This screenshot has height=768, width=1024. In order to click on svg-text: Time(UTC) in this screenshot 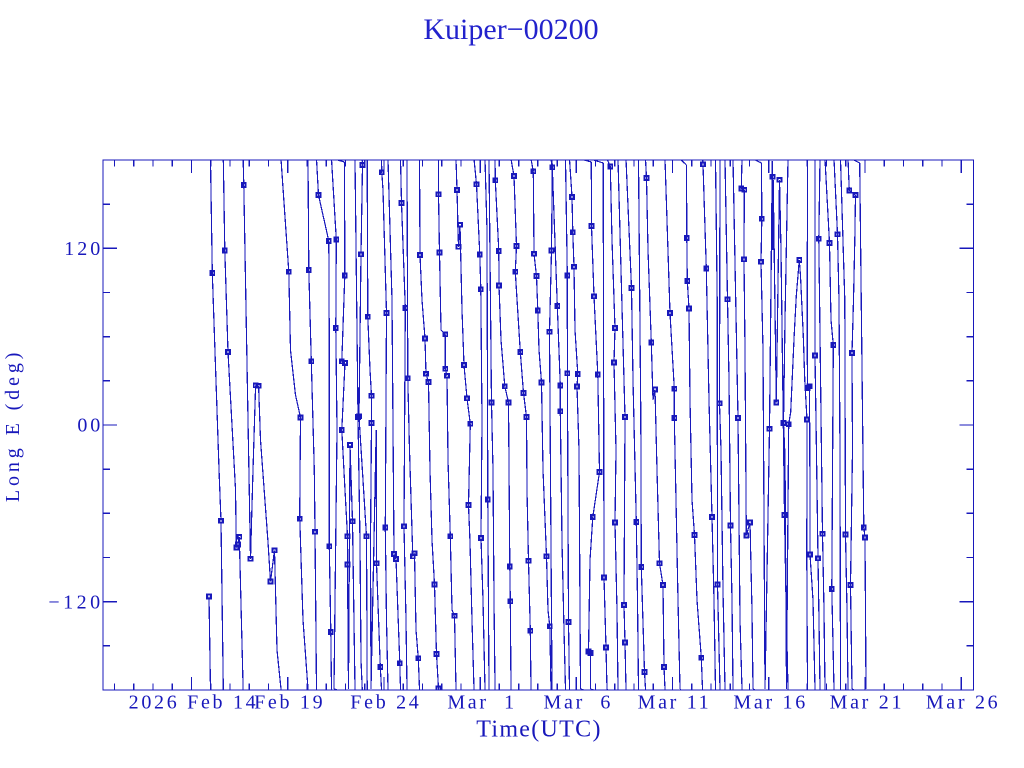, I will do `click(539, 730)`.